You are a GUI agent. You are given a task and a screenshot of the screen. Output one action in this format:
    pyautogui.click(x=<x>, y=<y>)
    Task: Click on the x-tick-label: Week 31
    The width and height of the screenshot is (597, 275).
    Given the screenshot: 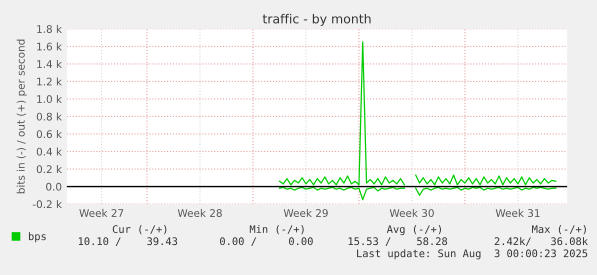 What is the action you would take?
    pyautogui.click(x=518, y=212)
    